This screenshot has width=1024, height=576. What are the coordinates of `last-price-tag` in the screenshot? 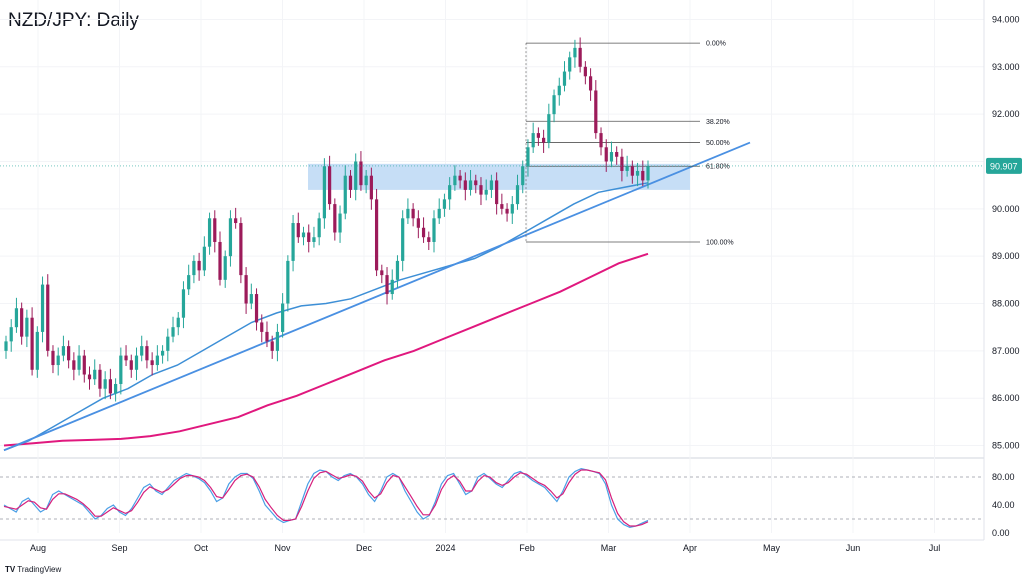 It's located at (1004, 165).